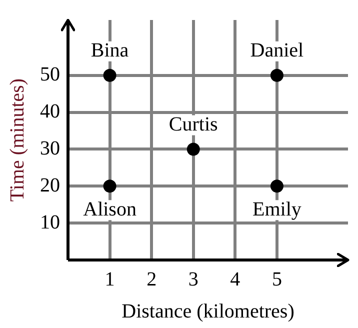  I want to click on x-tick-label: 3, so click(193, 279).